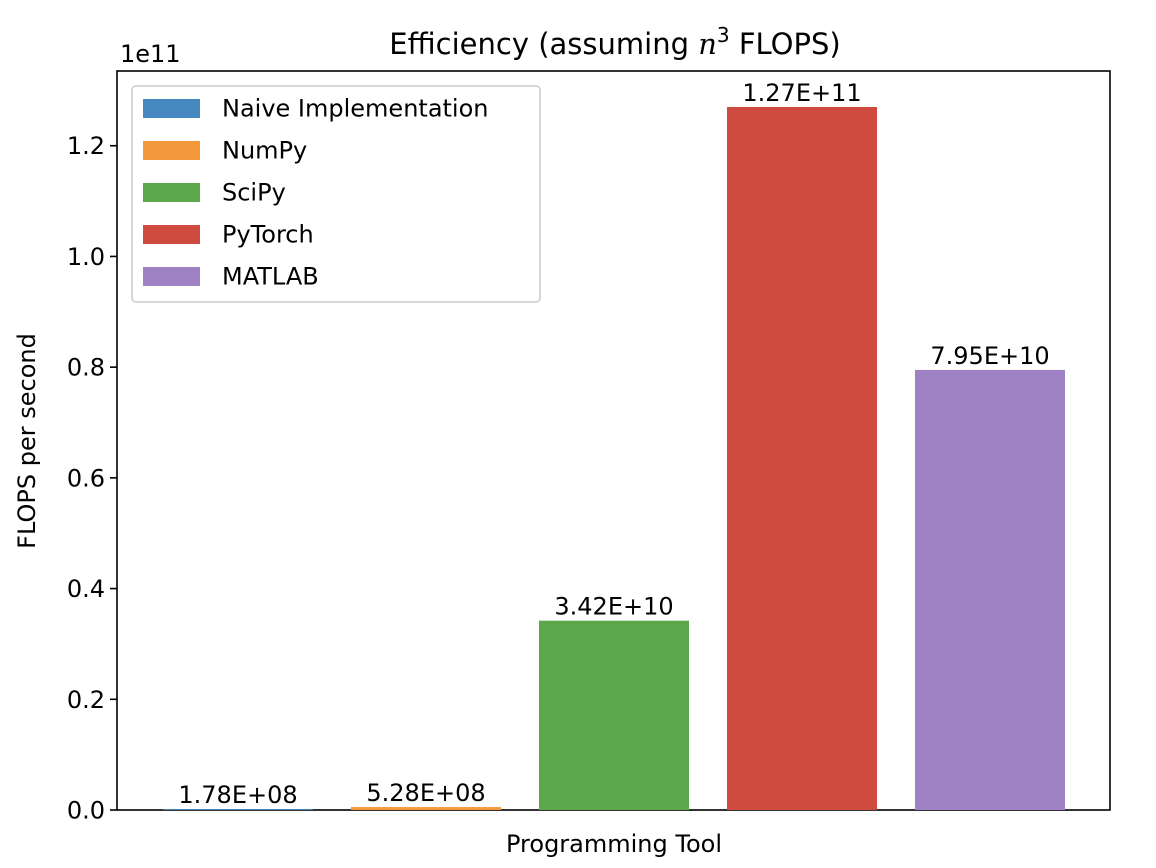 The height and width of the screenshot is (868, 1156). What do you see at coordinates (86, 478) in the screenshot?
I see `y-tick-label: 0.6` at bounding box center [86, 478].